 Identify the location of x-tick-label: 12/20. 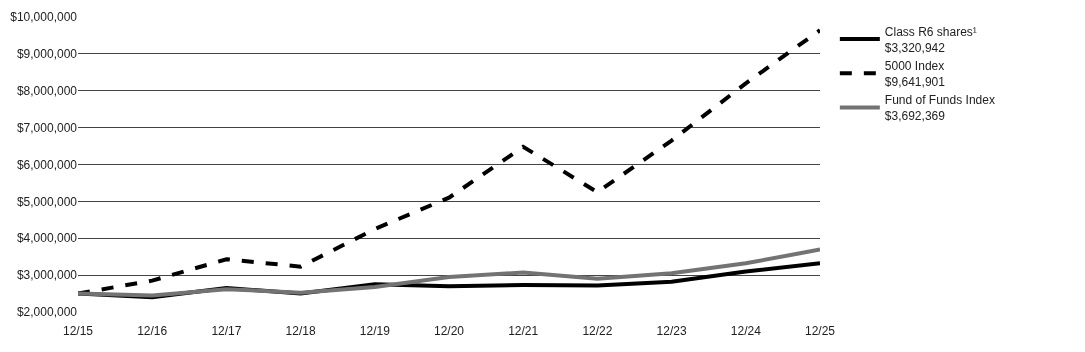
(449, 331).